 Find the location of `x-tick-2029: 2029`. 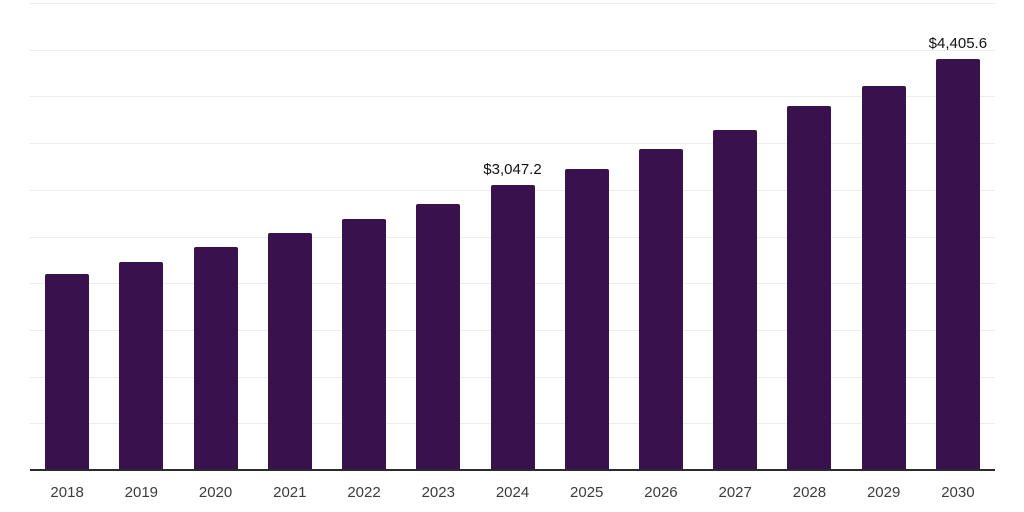

x-tick-2029: 2029 is located at coordinates (883, 492).